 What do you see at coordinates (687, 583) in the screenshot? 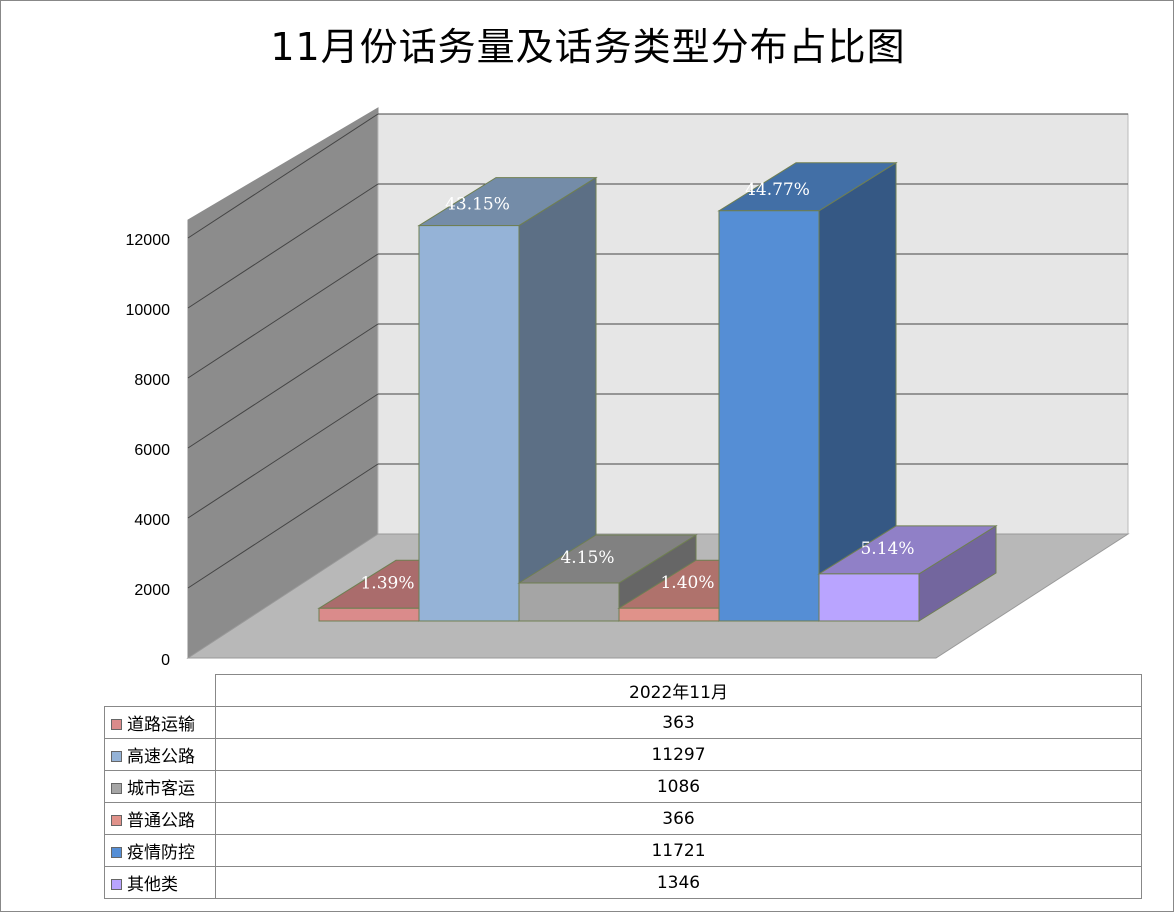
I see `data-label: 1.40%` at bounding box center [687, 583].